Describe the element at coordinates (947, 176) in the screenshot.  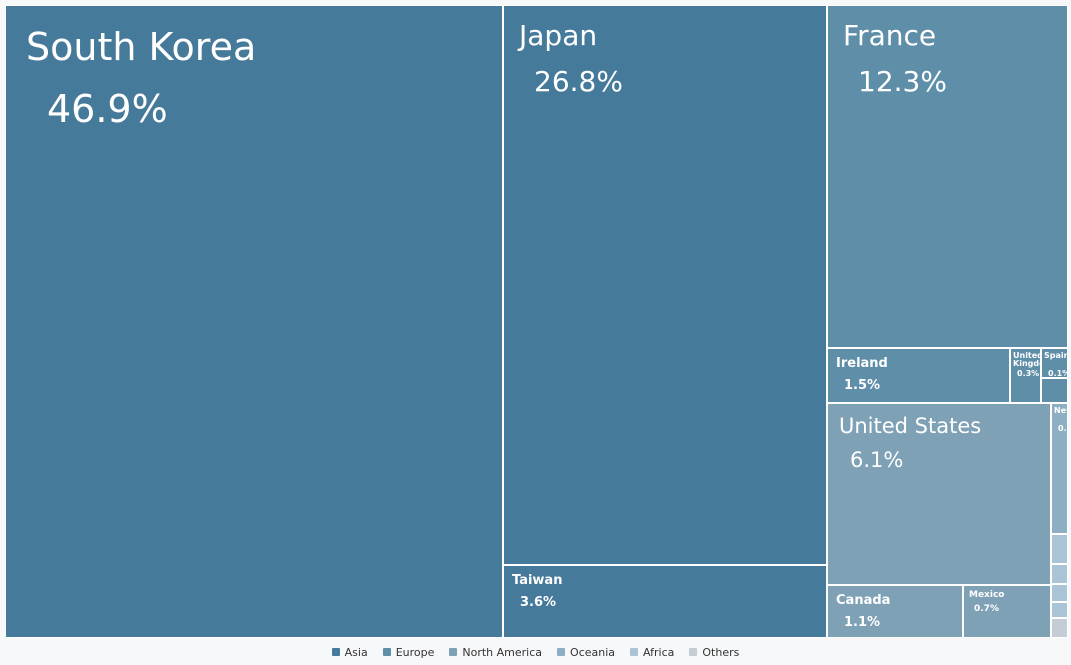
I see `tile-france: France 12.3%` at that location.